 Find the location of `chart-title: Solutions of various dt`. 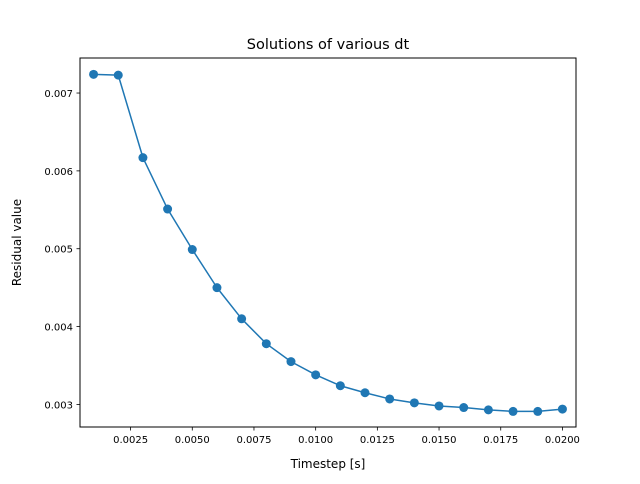

chart-title: Solutions of various dt is located at coordinates (328, 45).